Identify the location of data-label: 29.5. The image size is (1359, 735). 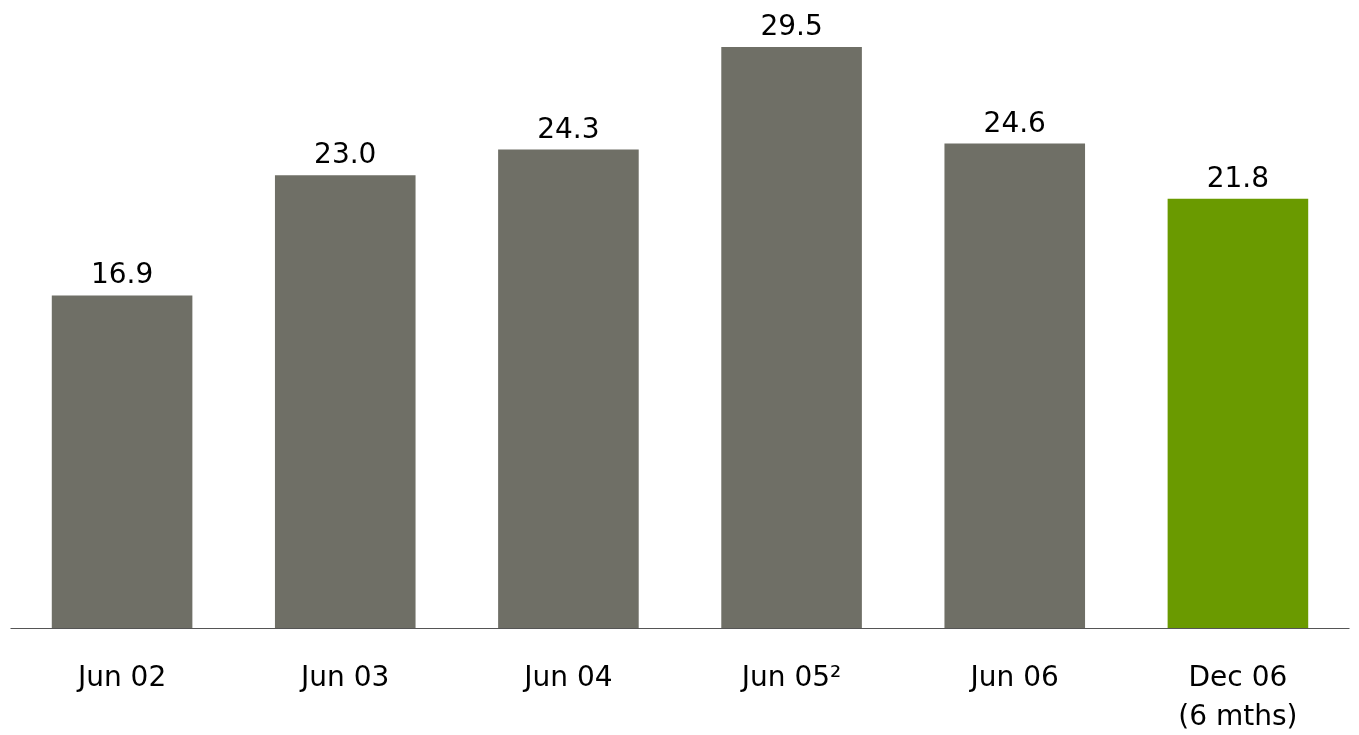
(791, 26).